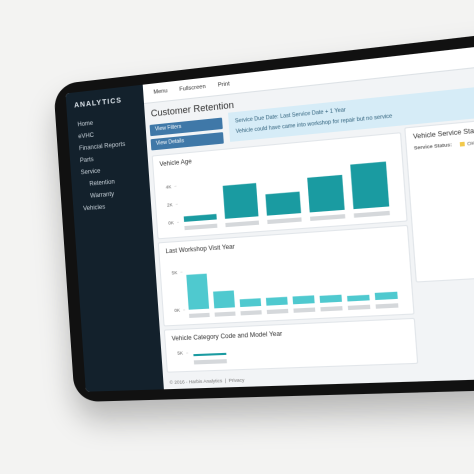 This screenshot has width=474, height=474. What do you see at coordinates (175, 163) in the screenshot?
I see `chart-title: Vehicle Age` at bounding box center [175, 163].